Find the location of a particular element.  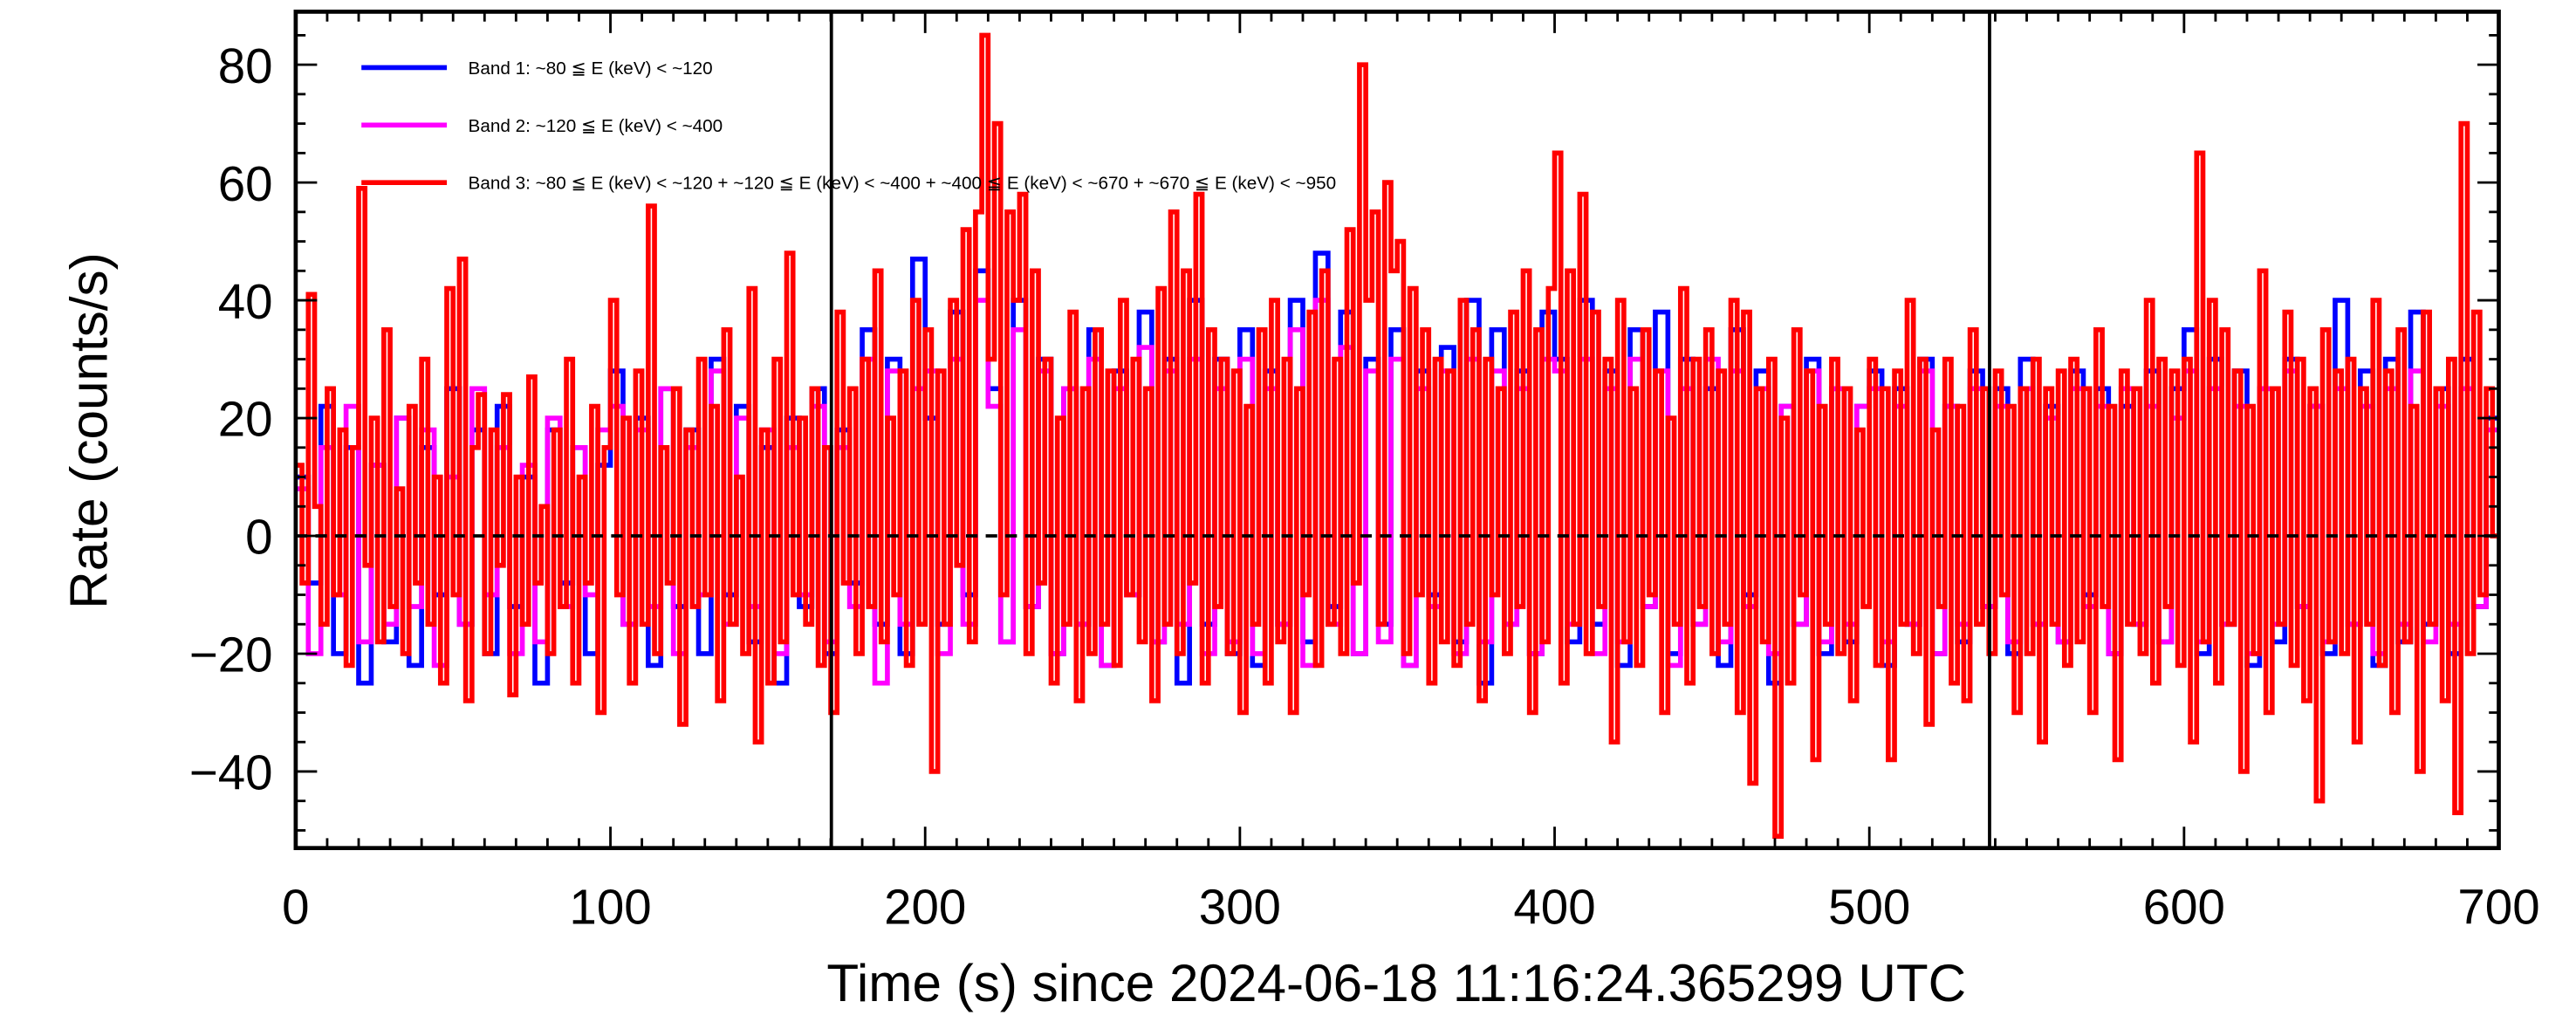

y-axis-label: Rate (counts/s) is located at coordinates (88, 430).